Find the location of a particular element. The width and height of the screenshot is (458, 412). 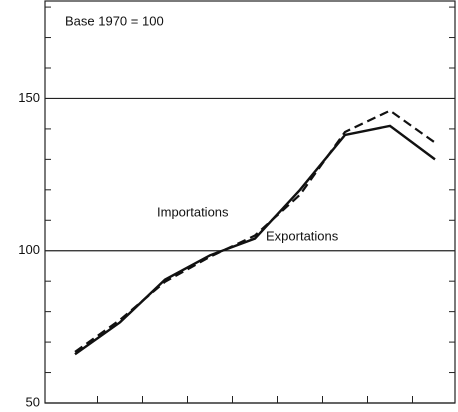

y-tick-label: 50 is located at coordinates (33, 401).